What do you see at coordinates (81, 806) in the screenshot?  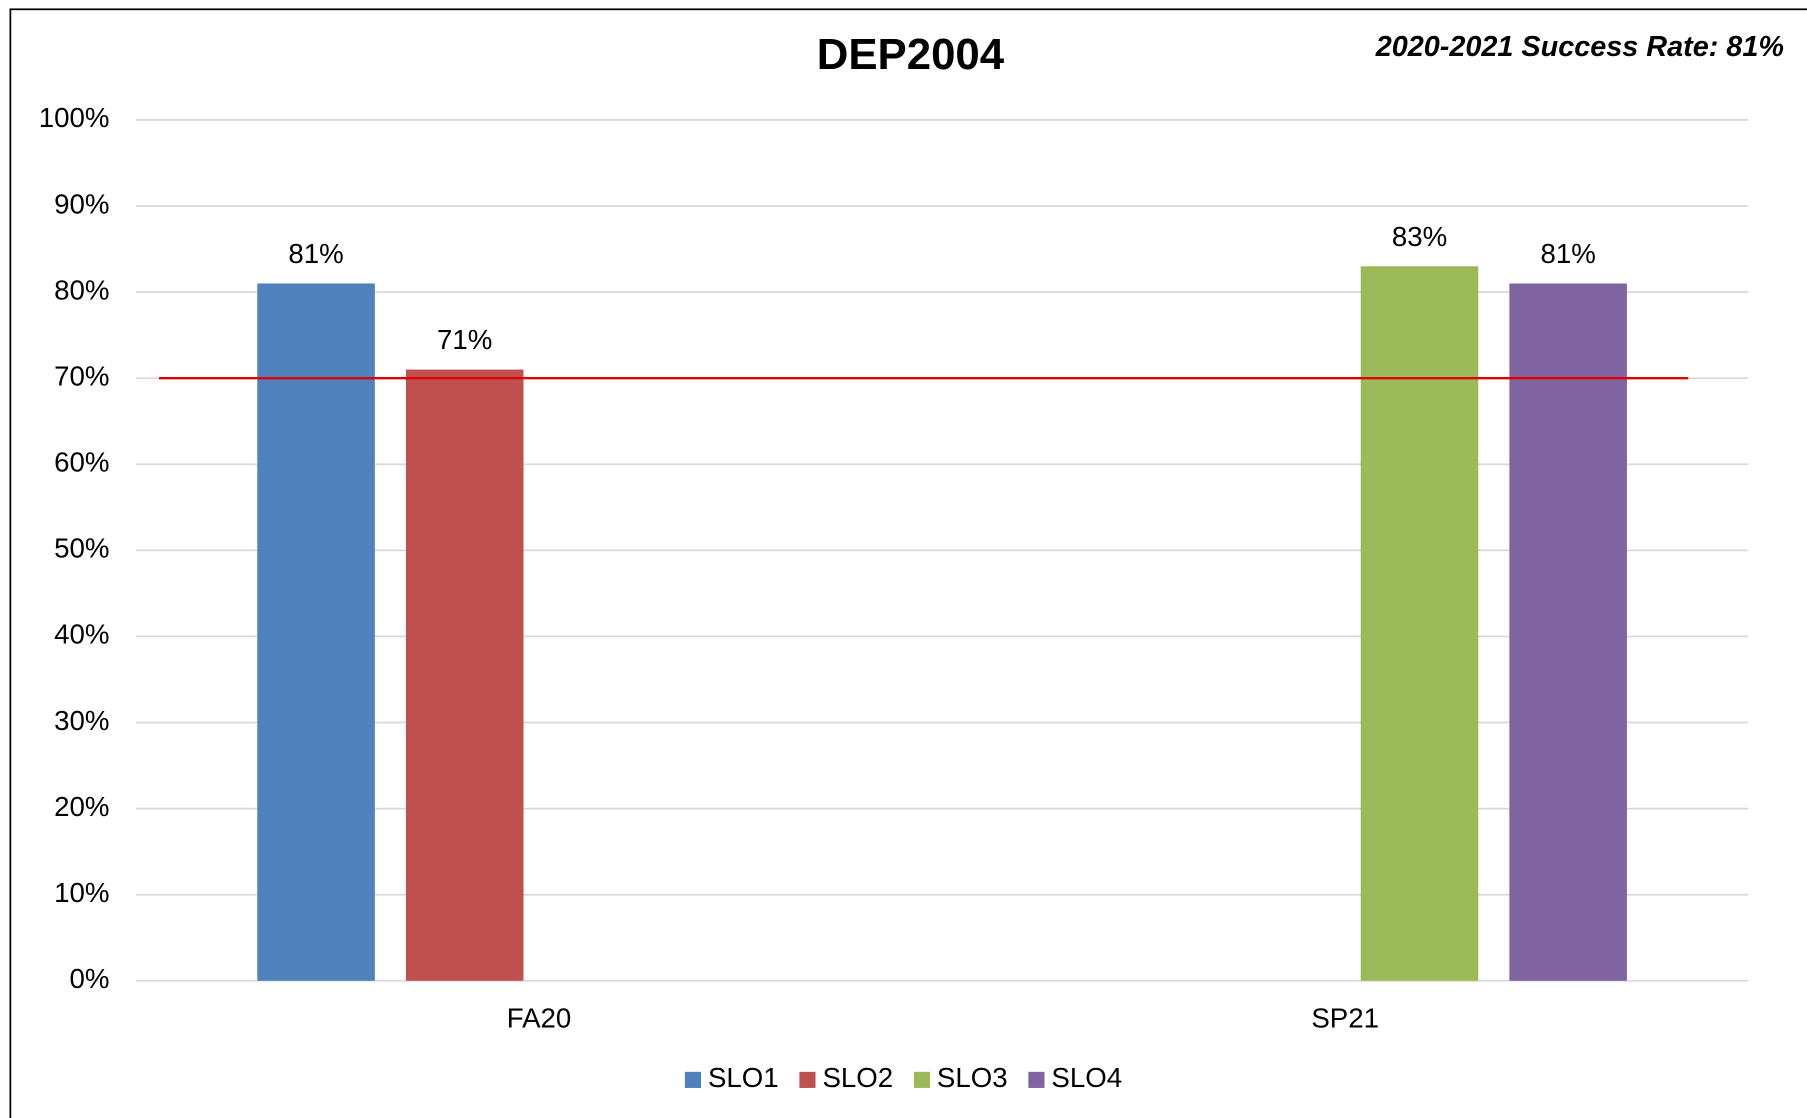 I see `y-tick-label: 20%` at bounding box center [81, 806].